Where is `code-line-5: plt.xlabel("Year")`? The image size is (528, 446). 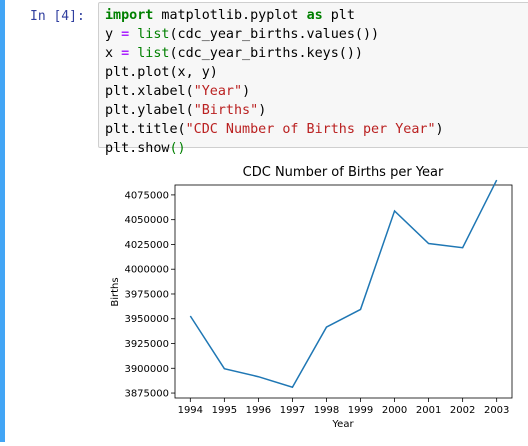 code-line-5: plt.xlabel("Year") is located at coordinates (178, 91).